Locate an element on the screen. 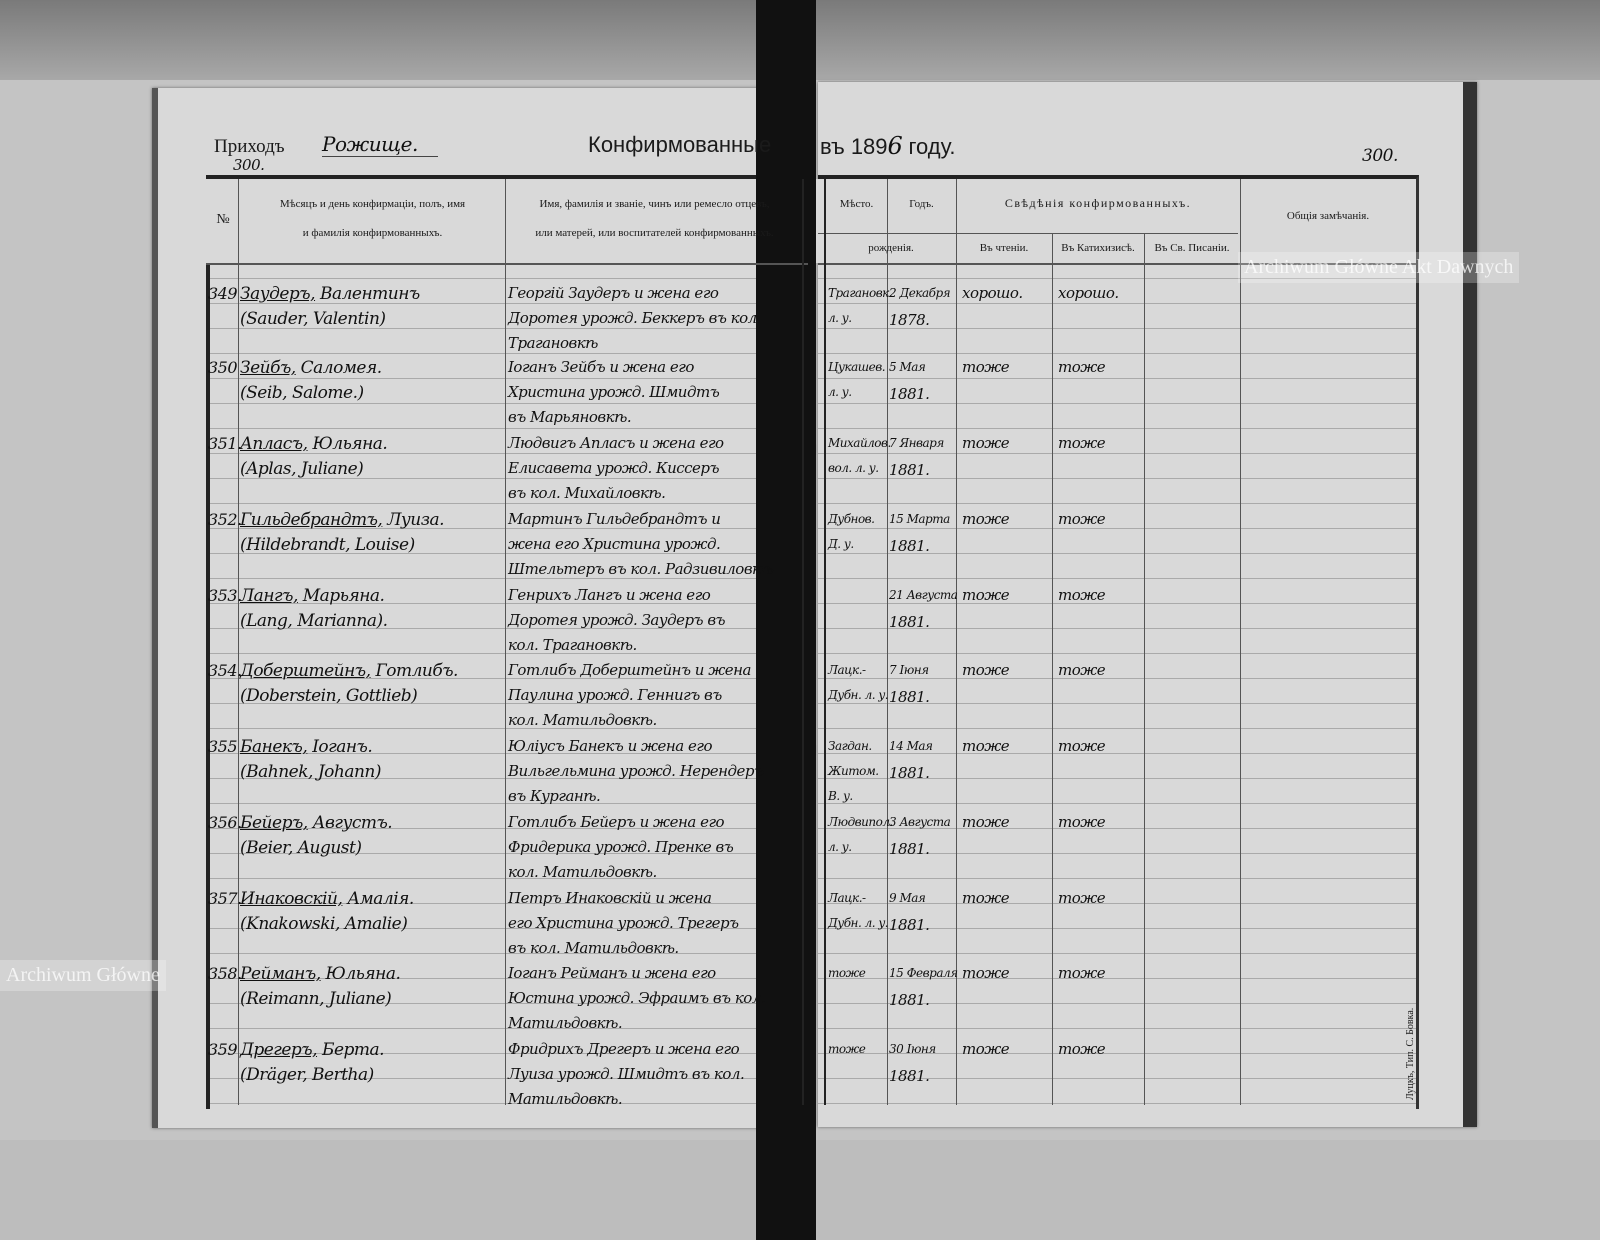 This screenshot has height=1240, width=1600. entry-given-name: Саломея. is located at coordinates (341, 368).